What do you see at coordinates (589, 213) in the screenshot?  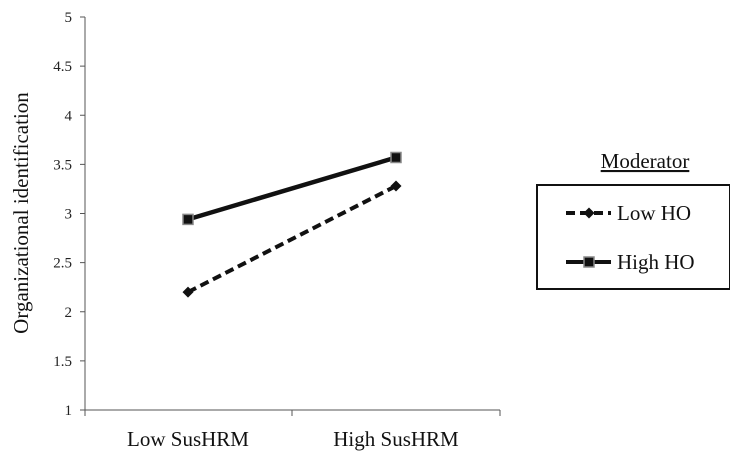 I see `legend-marker-low-ho` at bounding box center [589, 213].